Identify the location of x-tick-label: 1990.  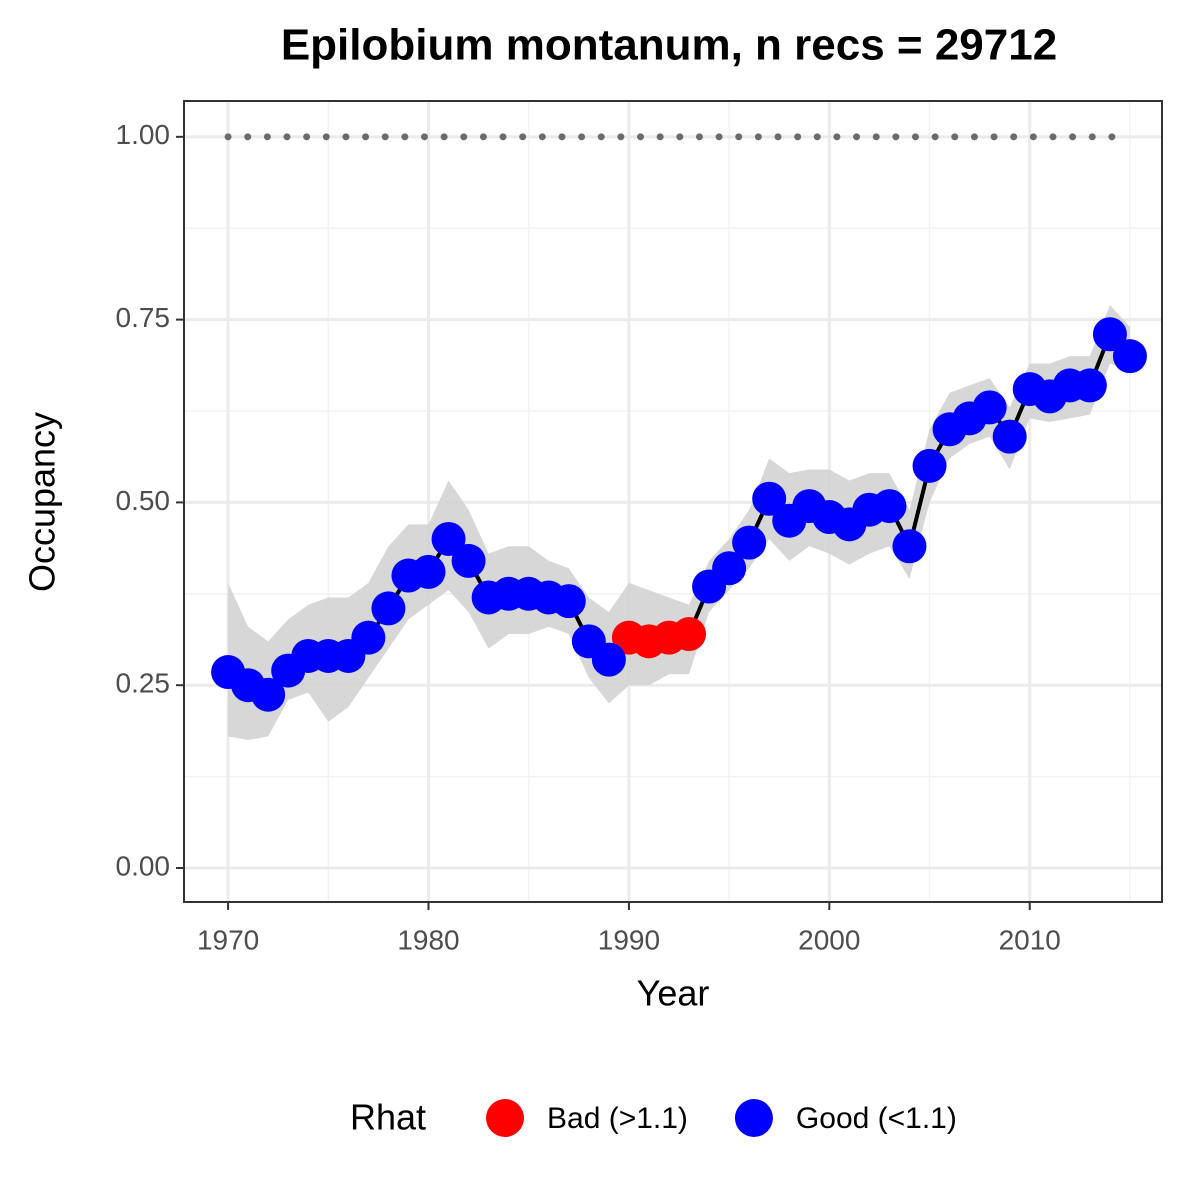
(629, 939).